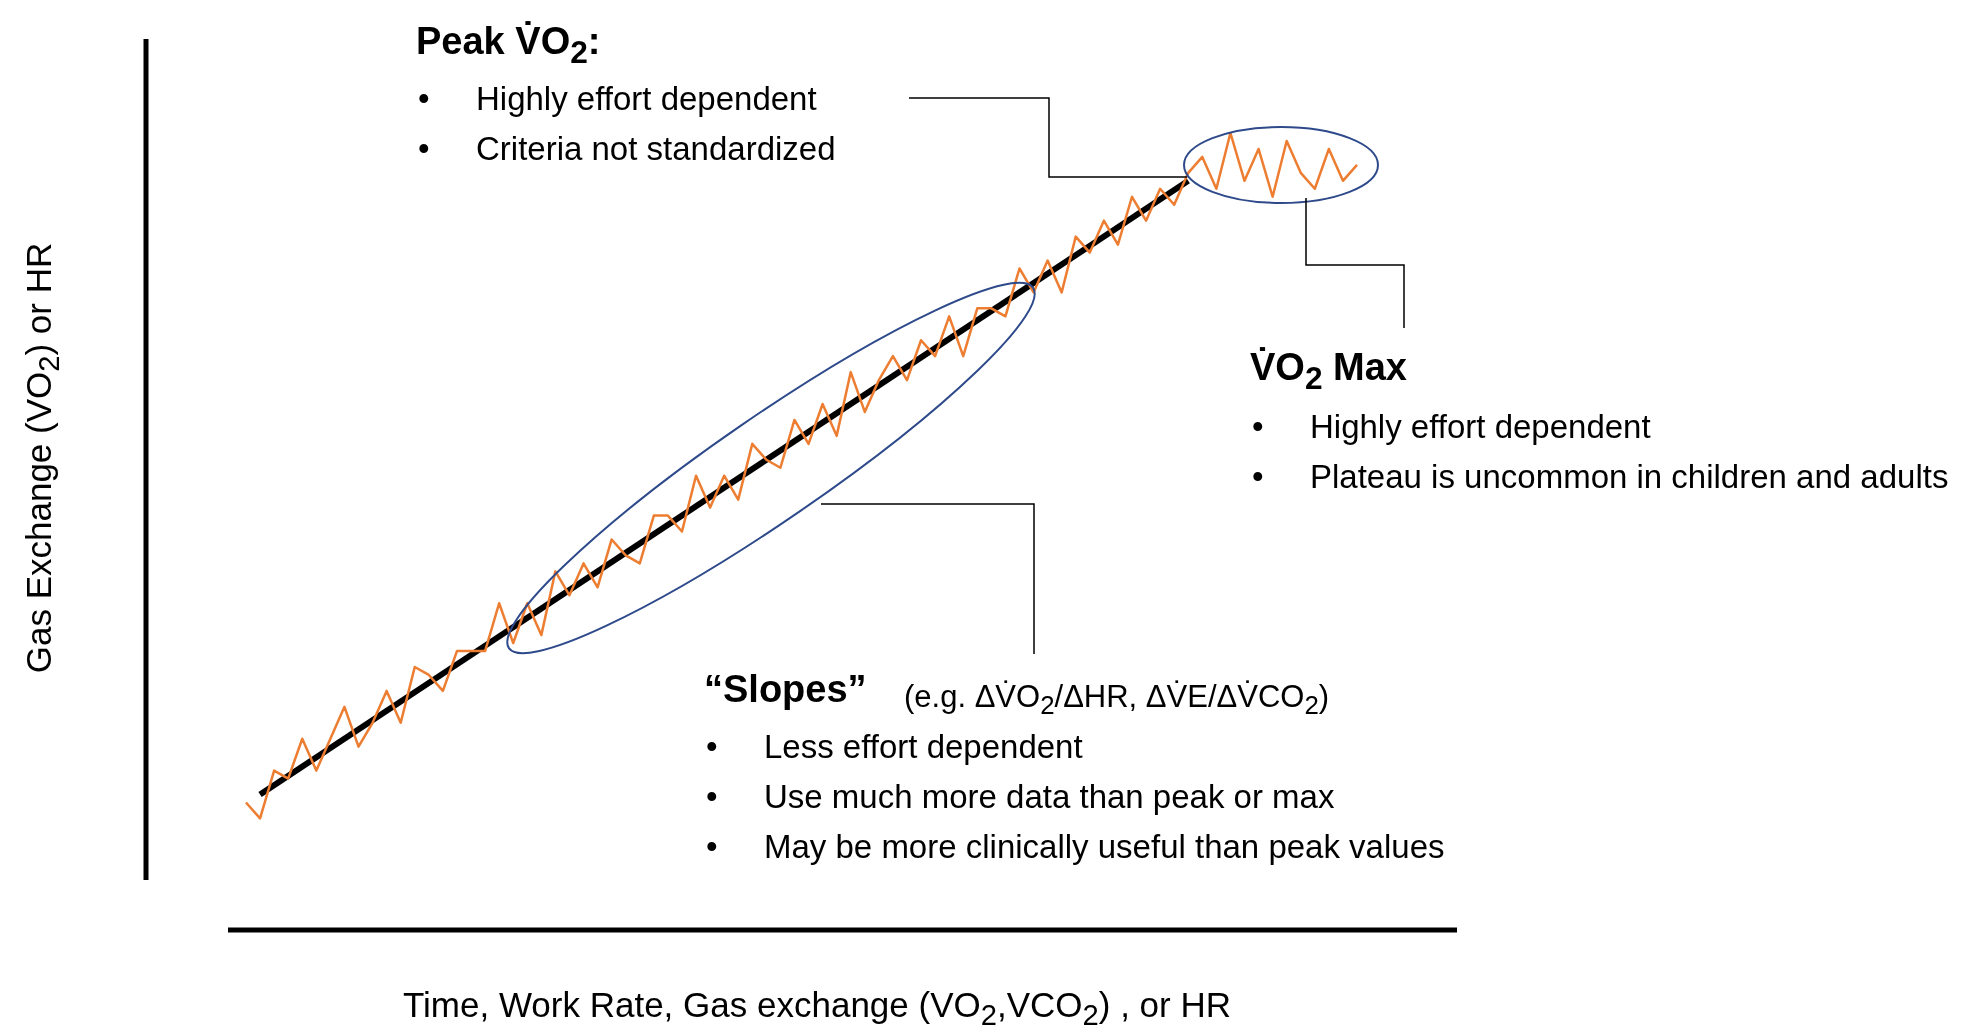 The image size is (1967, 1028). What do you see at coordinates (1020, 797) in the screenshot?
I see `annotation: • Use much more data than peak or max` at bounding box center [1020, 797].